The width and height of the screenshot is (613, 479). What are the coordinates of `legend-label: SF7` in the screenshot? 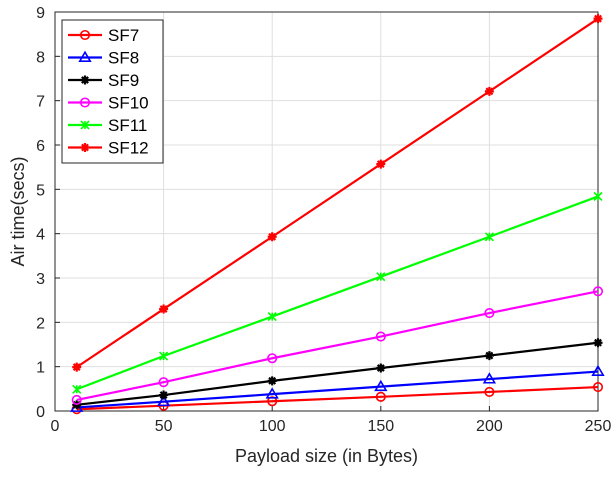 It's located at (123, 35).